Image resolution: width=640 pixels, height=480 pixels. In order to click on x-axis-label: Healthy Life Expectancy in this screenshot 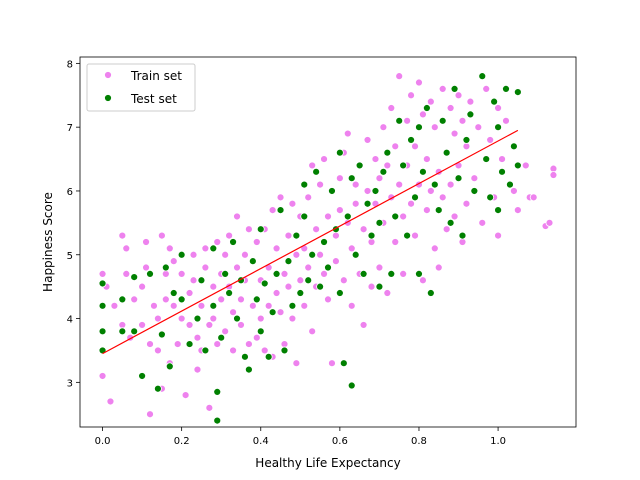, I will do `click(327, 463)`.